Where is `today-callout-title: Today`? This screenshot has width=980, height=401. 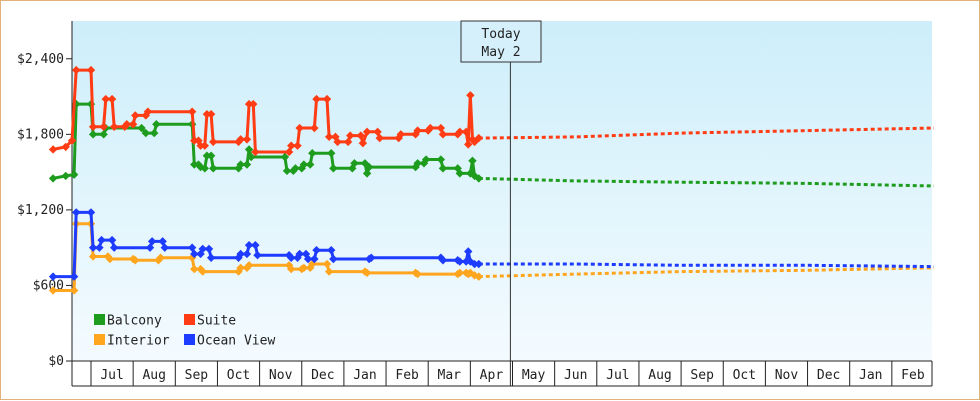 today-callout-title: Today is located at coordinates (500, 34).